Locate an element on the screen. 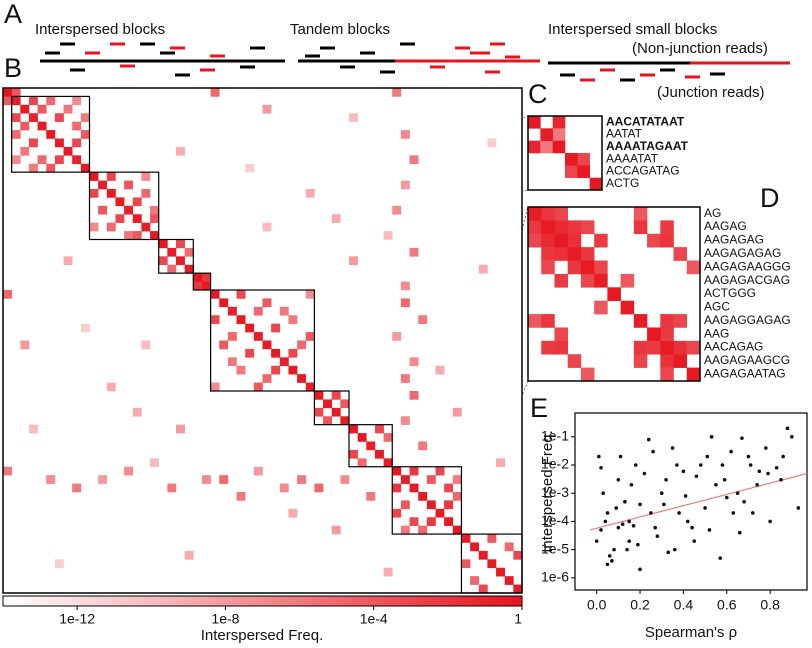  x-tick-label: 0.8 is located at coordinates (770, 605).